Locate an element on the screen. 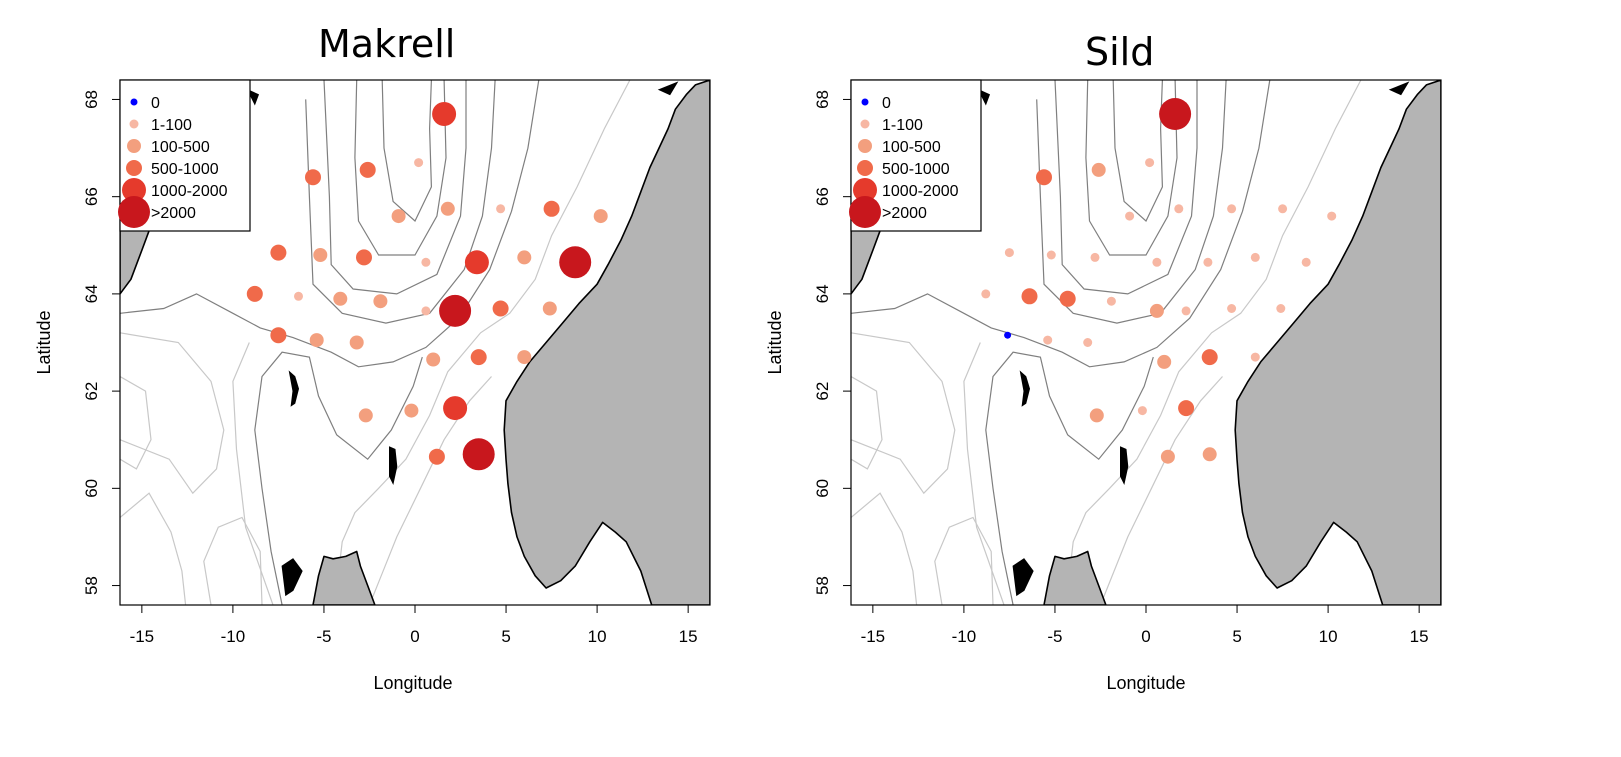  x-tick-label: 15 is located at coordinates (688, 636).